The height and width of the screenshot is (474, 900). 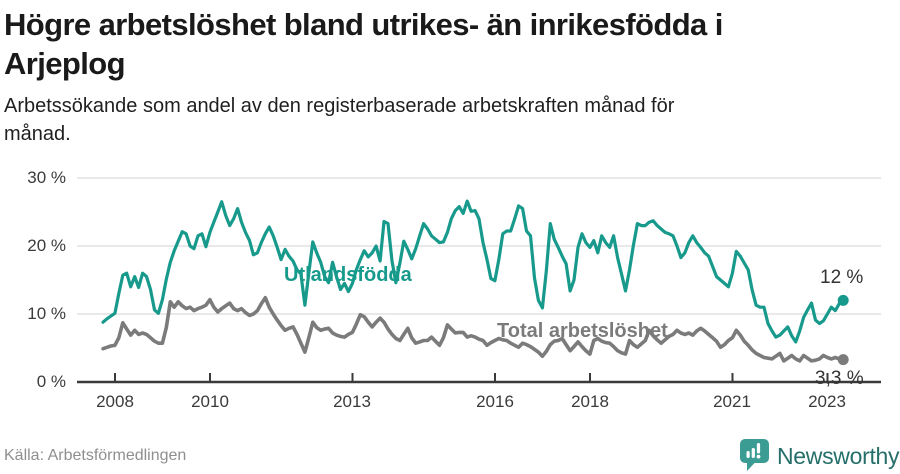 What do you see at coordinates (348, 275) in the screenshot?
I see `series-label-utlandsfodda: Utlandsfödda` at bounding box center [348, 275].